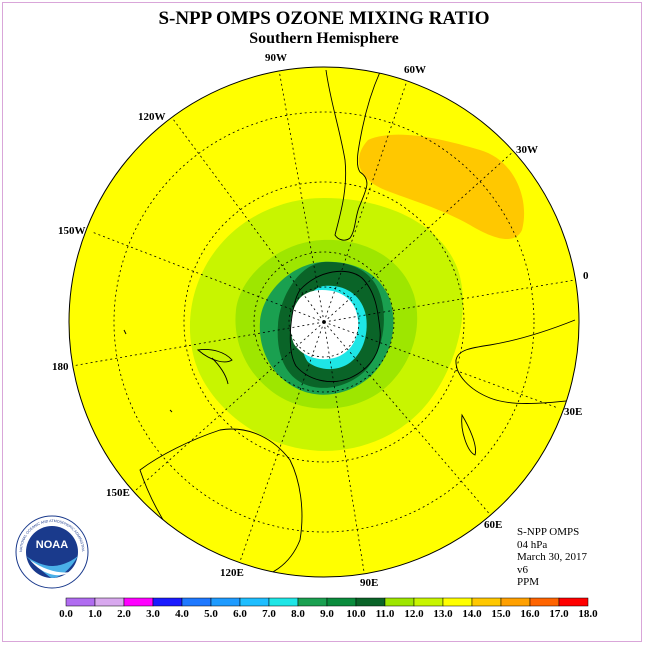 This screenshot has width=648, height=648. What do you see at coordinates (324, 18) in the screenshot?
I see `page-title: S-NPP OMPS OZONE MIXING RATIO` at bounding box center [324, 18].